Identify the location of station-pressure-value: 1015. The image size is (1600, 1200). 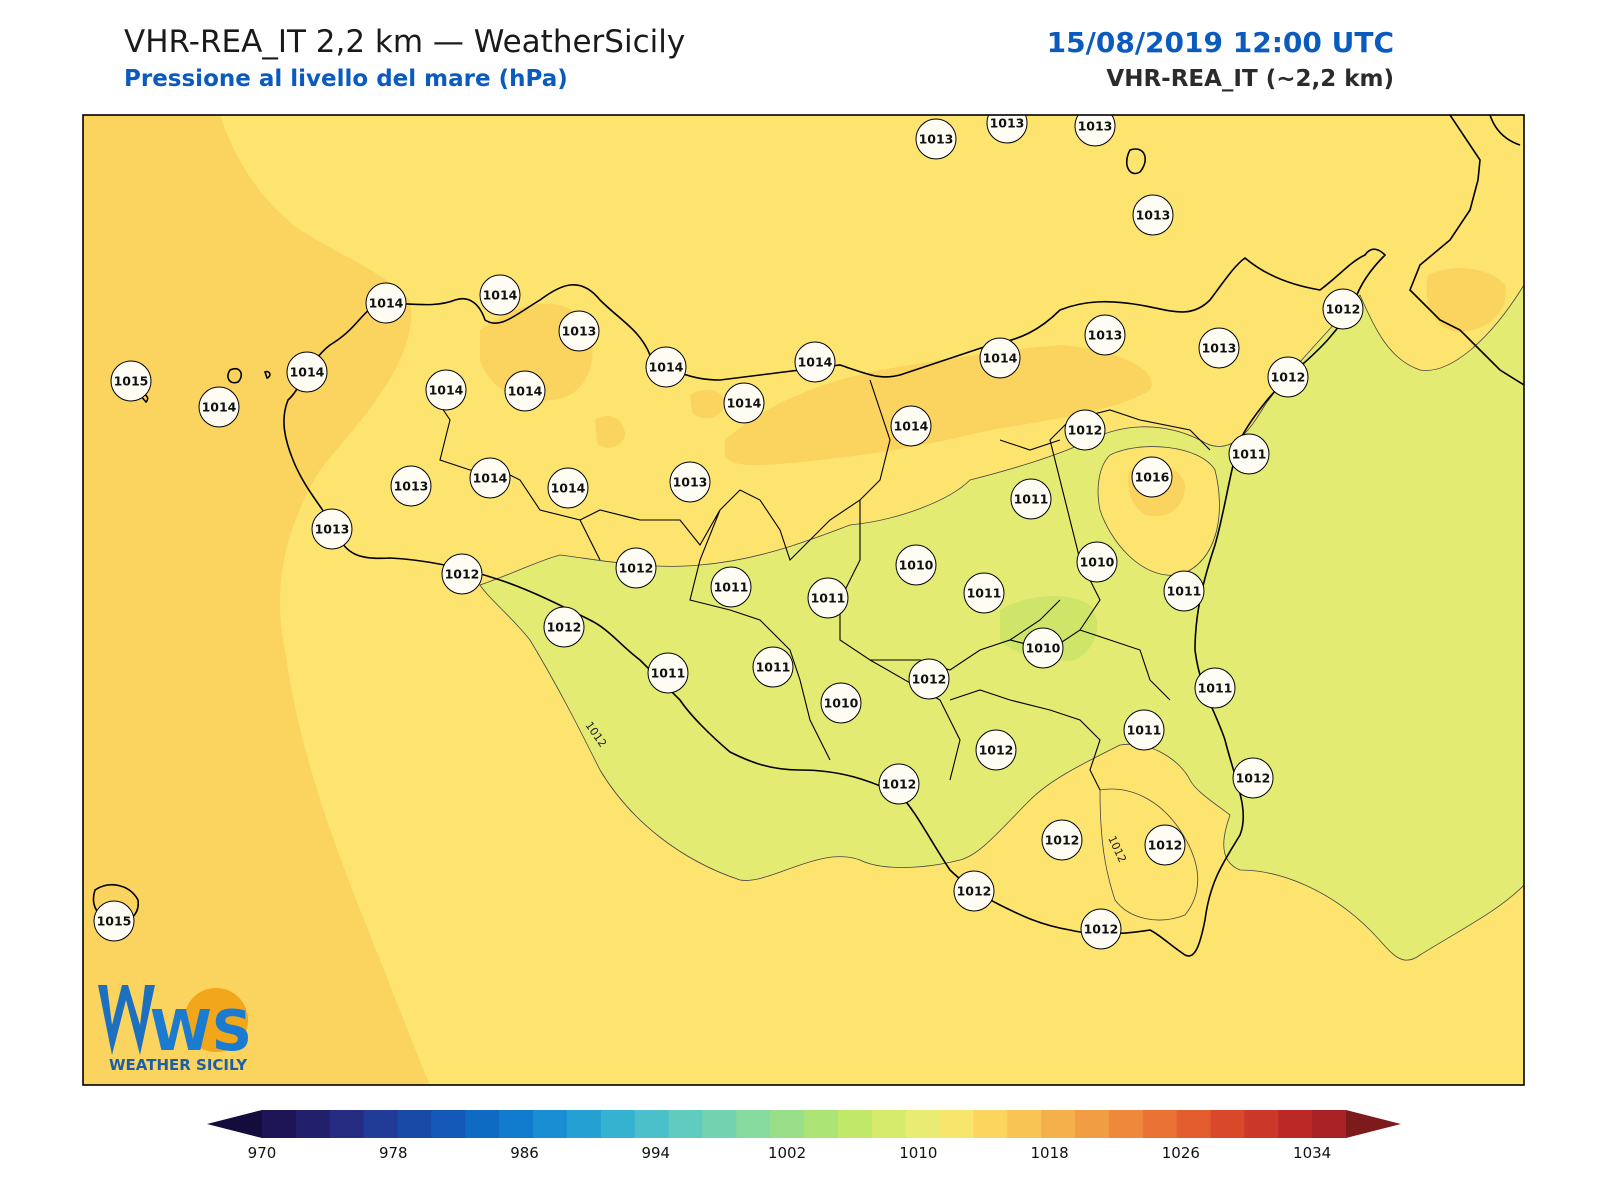
(114, 921).